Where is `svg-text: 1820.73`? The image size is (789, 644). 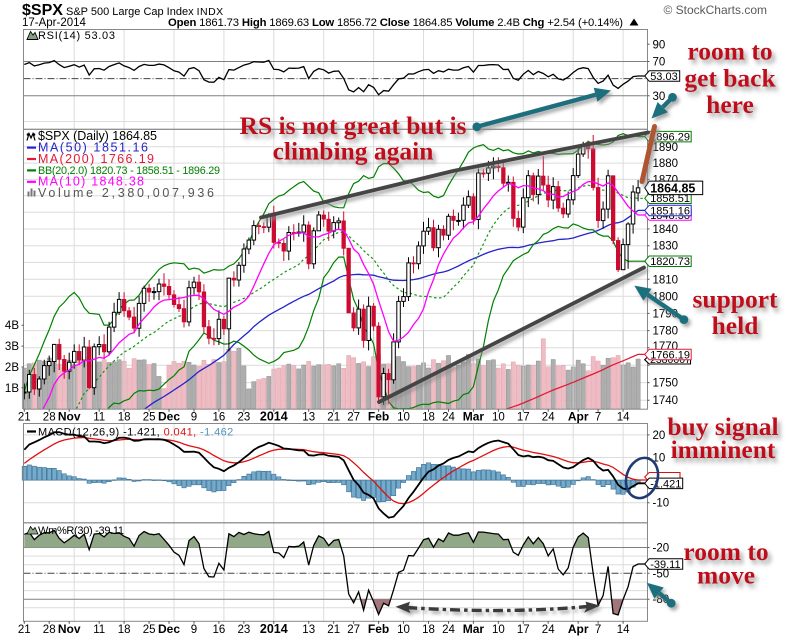 svg-text: 1820.73 is located at coordinates (670, 262).